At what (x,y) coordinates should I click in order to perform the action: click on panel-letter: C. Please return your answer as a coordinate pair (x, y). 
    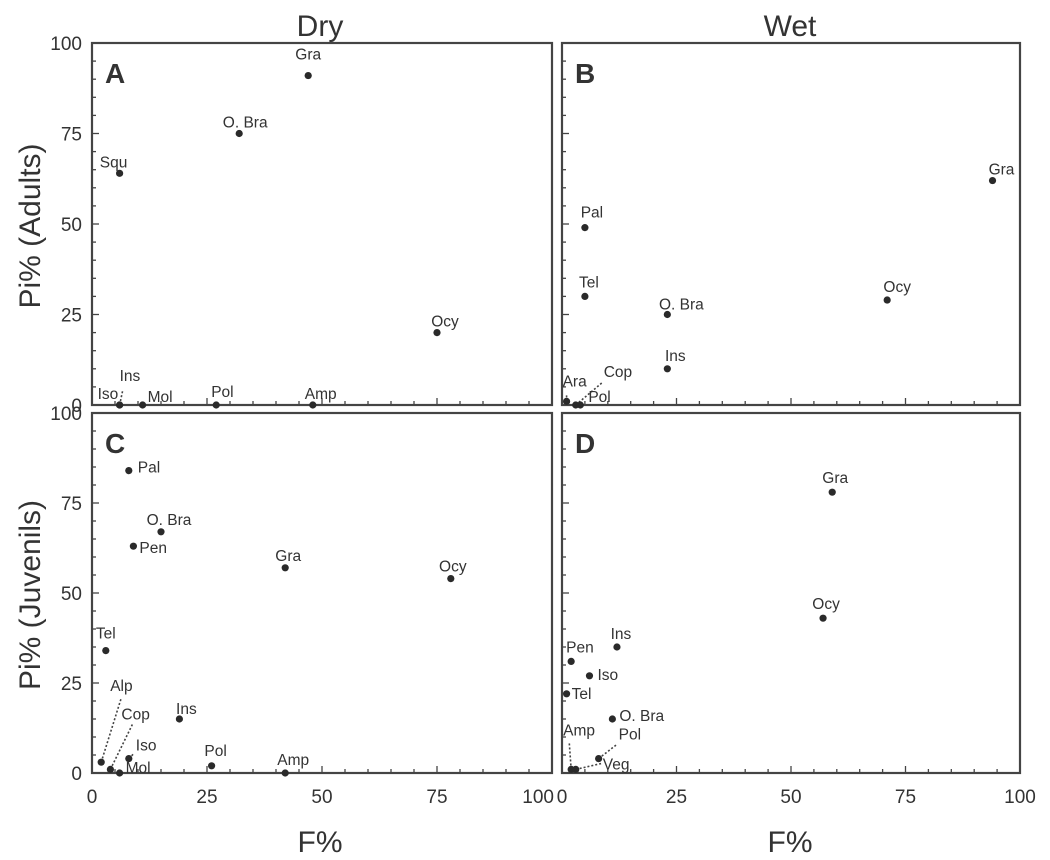
    Looking at the image, I should click on (115, 443).